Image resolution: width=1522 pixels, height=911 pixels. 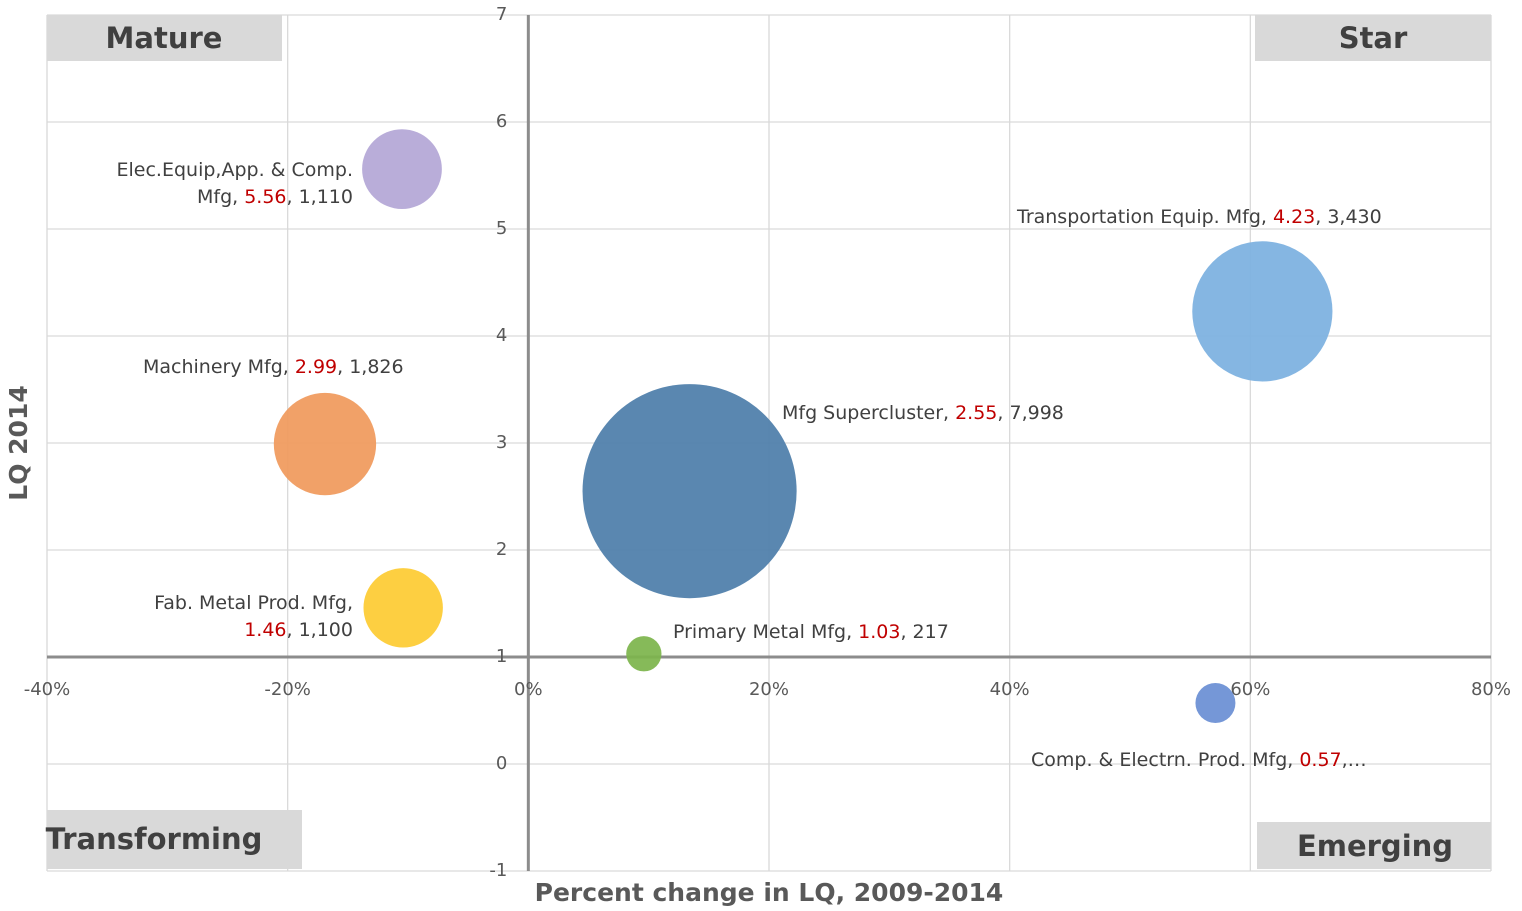 I want to click on label-name: Mfg Supercluster,, so click(x=865, y=413).